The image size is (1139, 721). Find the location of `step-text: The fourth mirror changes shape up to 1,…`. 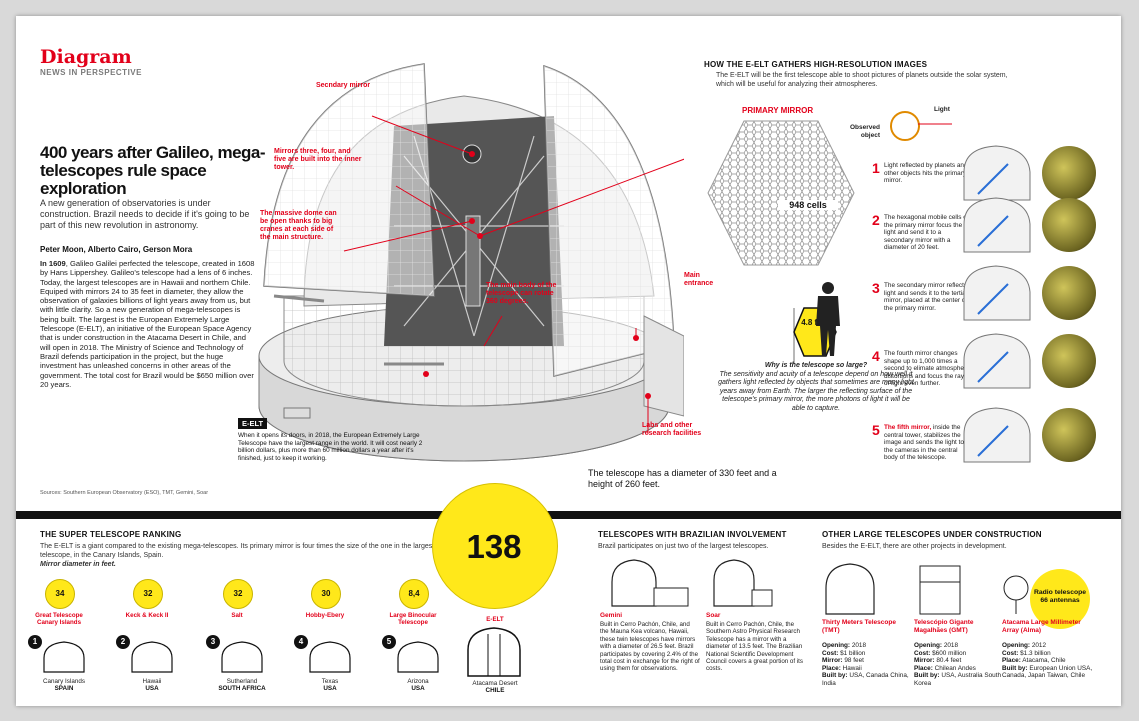

step-text: The fourth mirror changes shape up to 1,… is located at coordinates (928, 369).